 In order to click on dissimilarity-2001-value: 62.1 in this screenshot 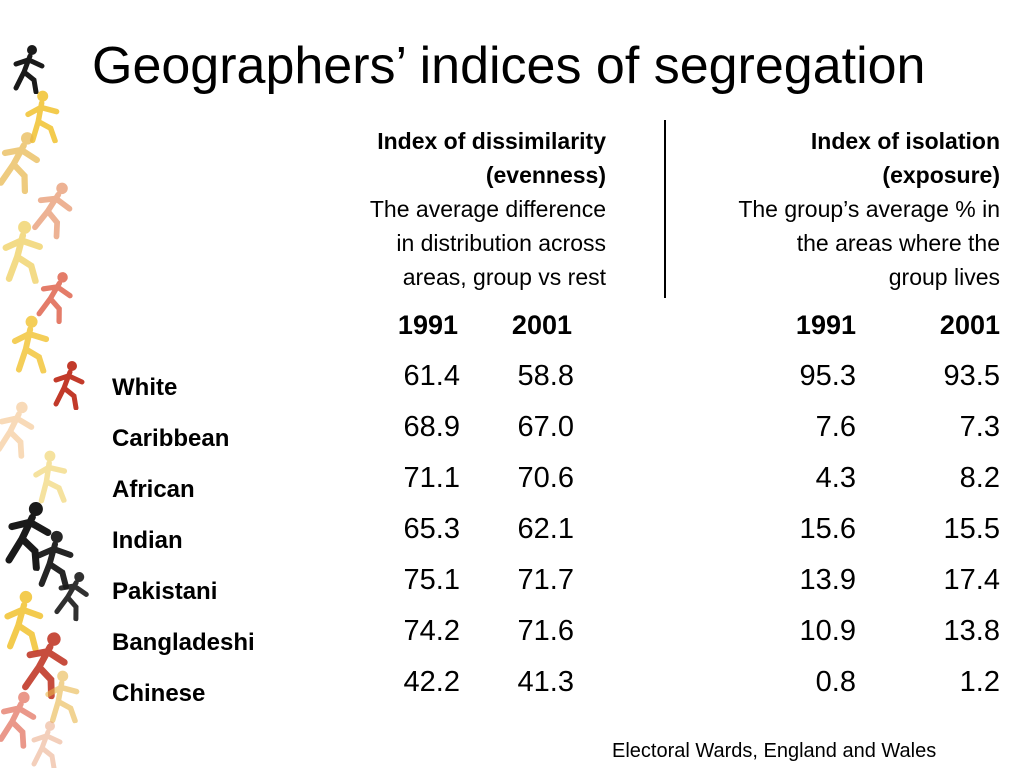, I will do `click(545, 529)`.